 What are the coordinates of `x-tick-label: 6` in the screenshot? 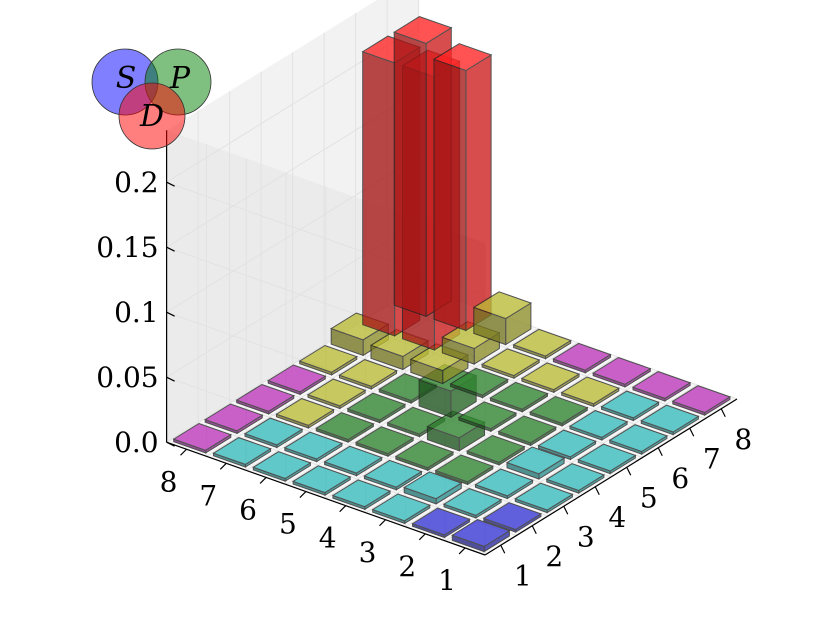 It's located at (680, 478).